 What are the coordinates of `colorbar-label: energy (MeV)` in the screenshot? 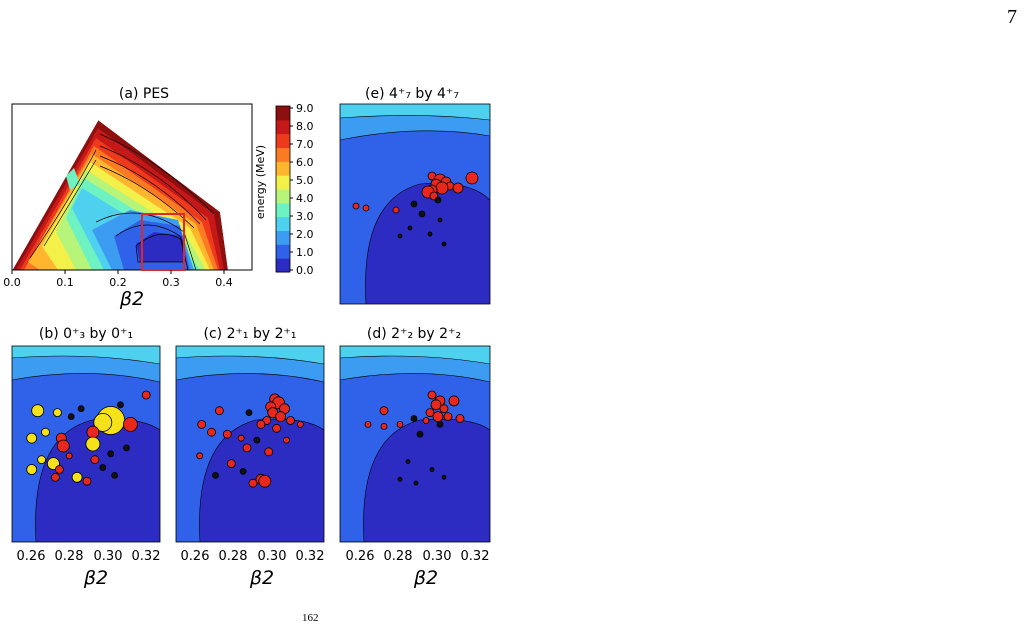 It's located at (260, 182).